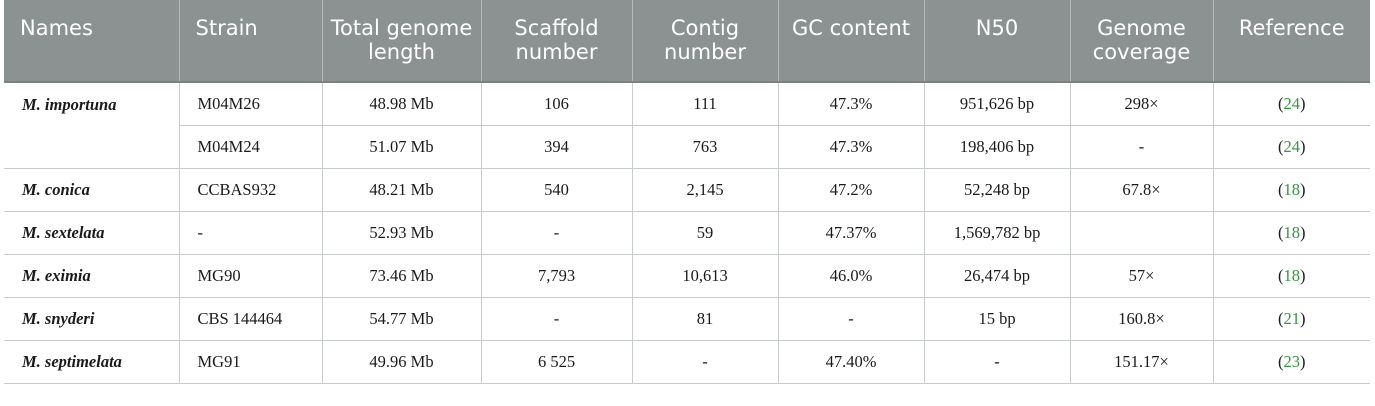 This screenshot has width=1375, height=406. I want to click on scaffold-cell: 7,793, so click(557, 276).